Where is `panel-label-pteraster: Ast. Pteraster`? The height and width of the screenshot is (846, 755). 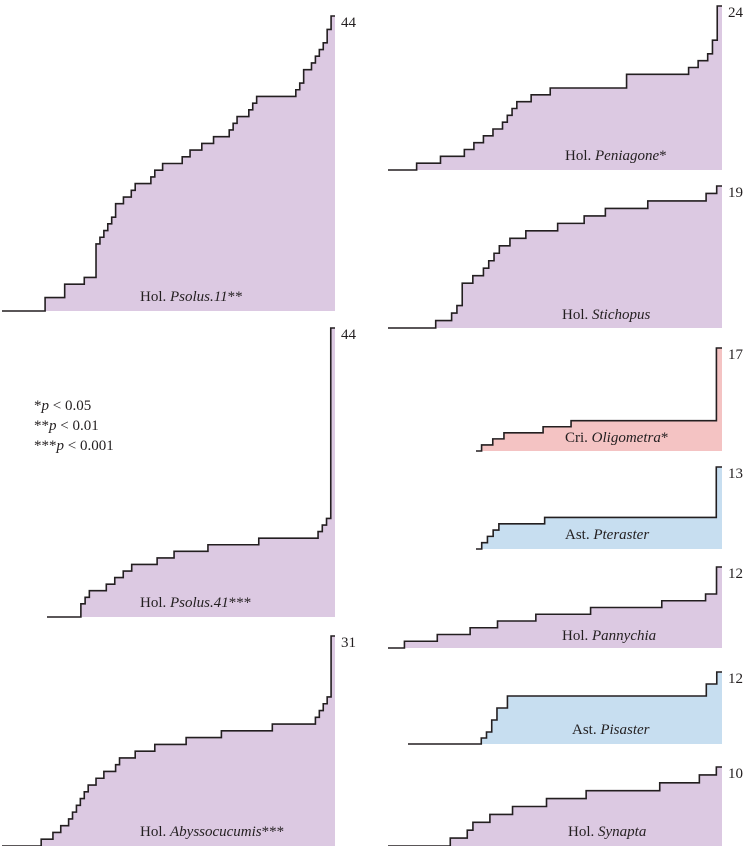
panel-label-pteraster: Ast. Pteraster is located at coordinates (607, 535).